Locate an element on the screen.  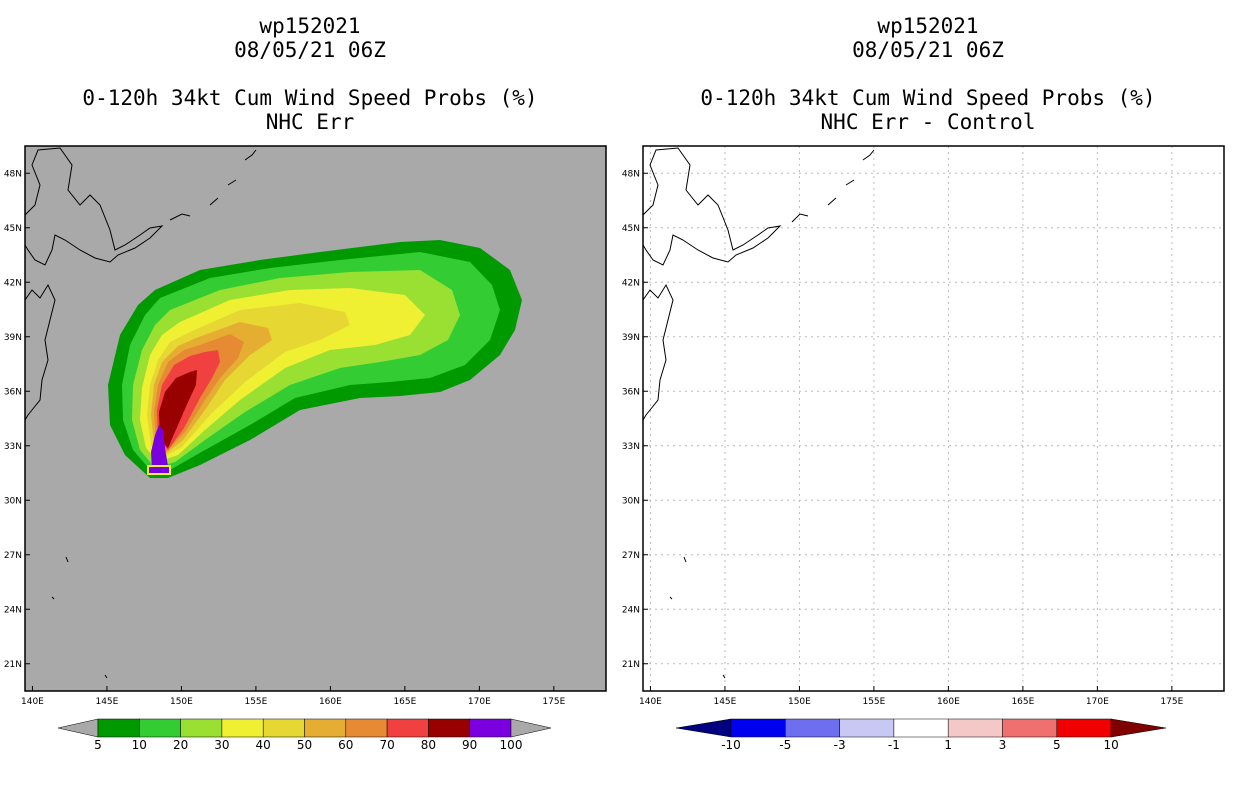
left-subtitle: NHC Err is located at coordinates (310, 122).